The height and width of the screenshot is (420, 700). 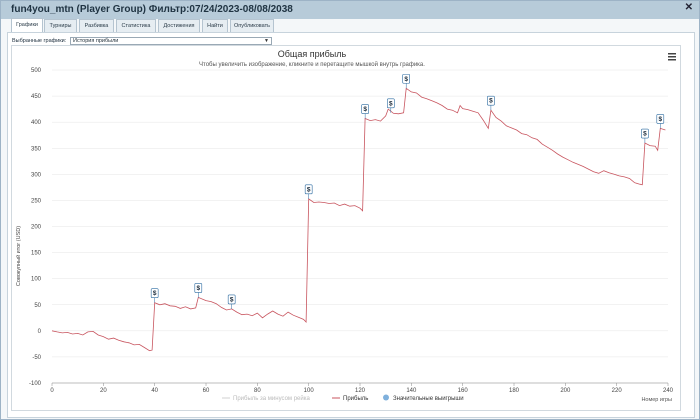 I want to click on y-tick-label: 250, so click(x=36, y=201).